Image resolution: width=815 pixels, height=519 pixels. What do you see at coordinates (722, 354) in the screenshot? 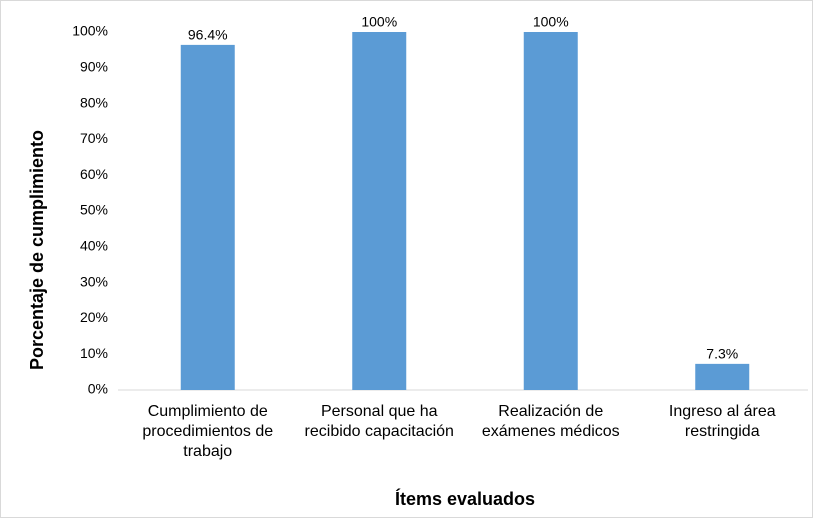
I see `data-label: 7.3%` at bounding box center [722, 354].